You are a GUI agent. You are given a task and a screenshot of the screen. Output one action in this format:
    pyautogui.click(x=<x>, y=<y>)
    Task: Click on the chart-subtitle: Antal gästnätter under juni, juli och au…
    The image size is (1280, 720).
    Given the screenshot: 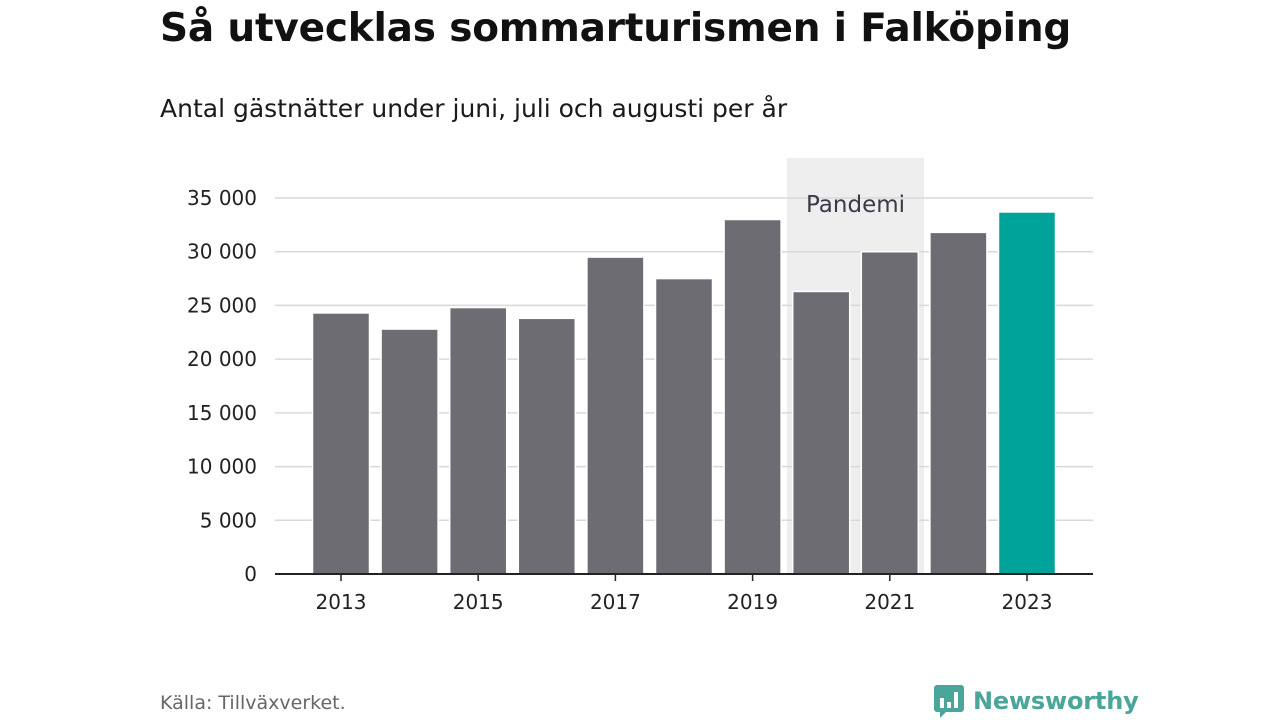 What is the action you would take?
    pyautogui.click(x=474, y=108)
    